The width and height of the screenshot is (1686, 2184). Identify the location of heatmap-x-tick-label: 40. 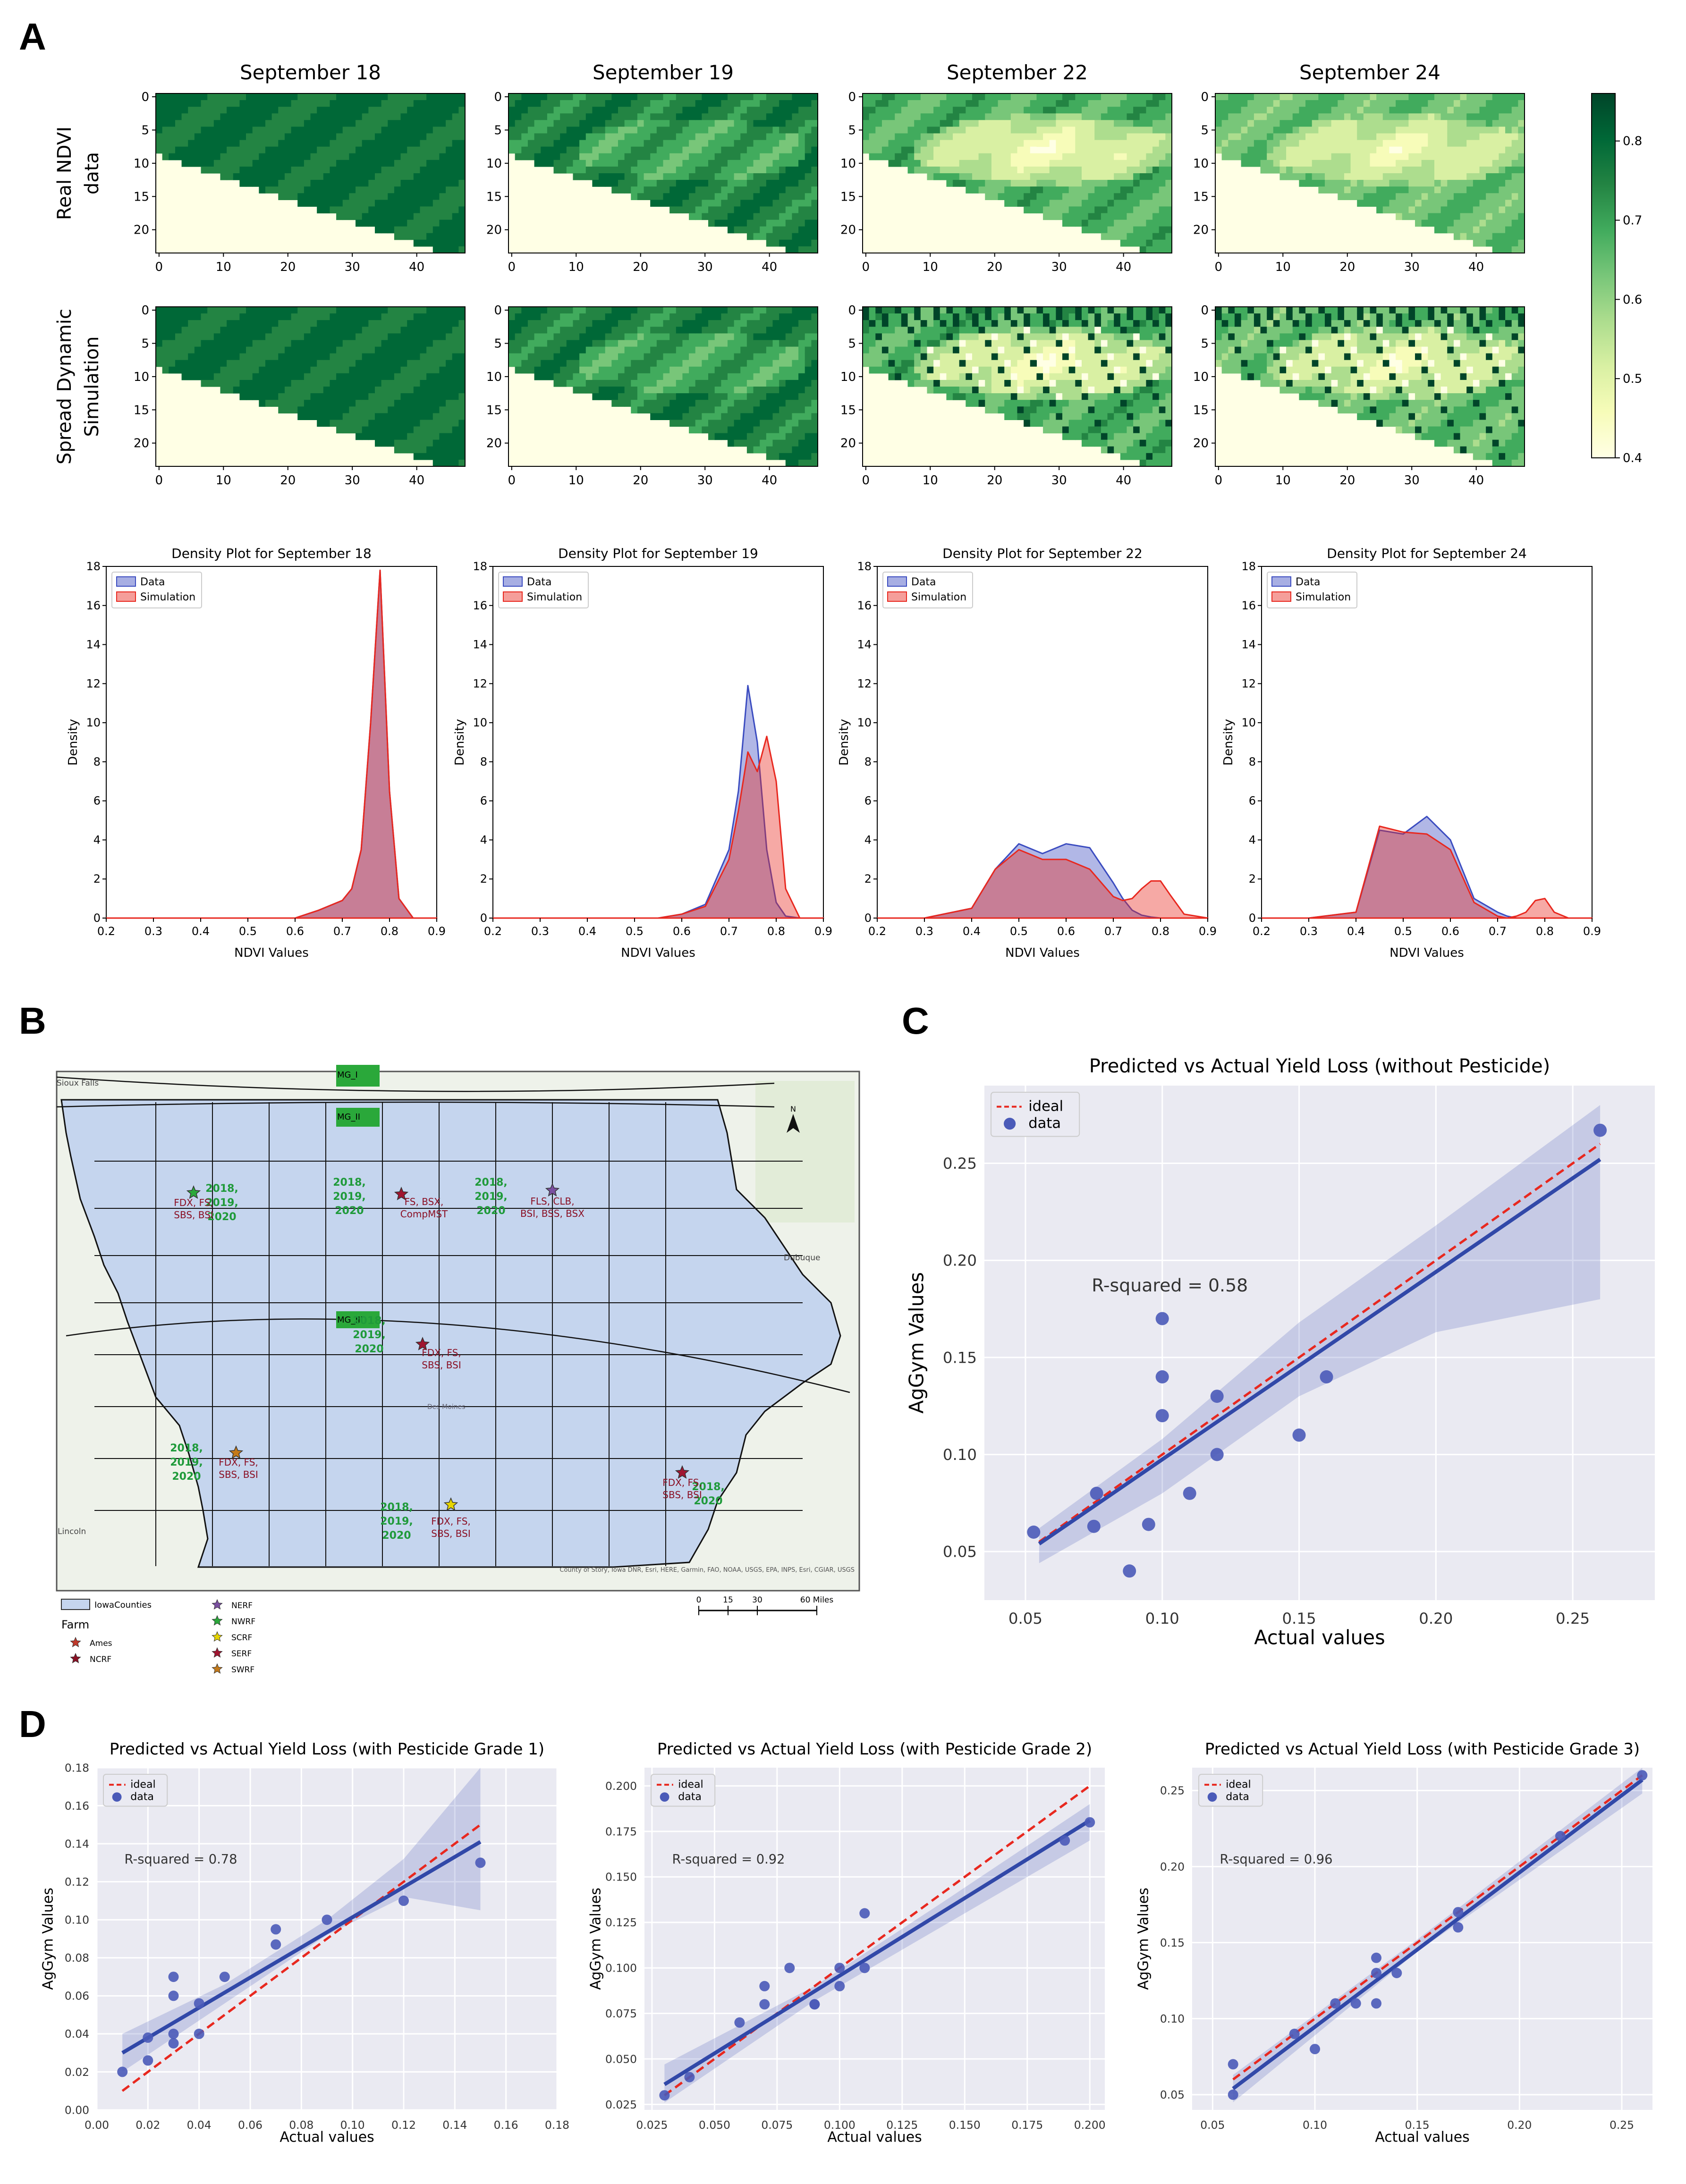
(417, 480).